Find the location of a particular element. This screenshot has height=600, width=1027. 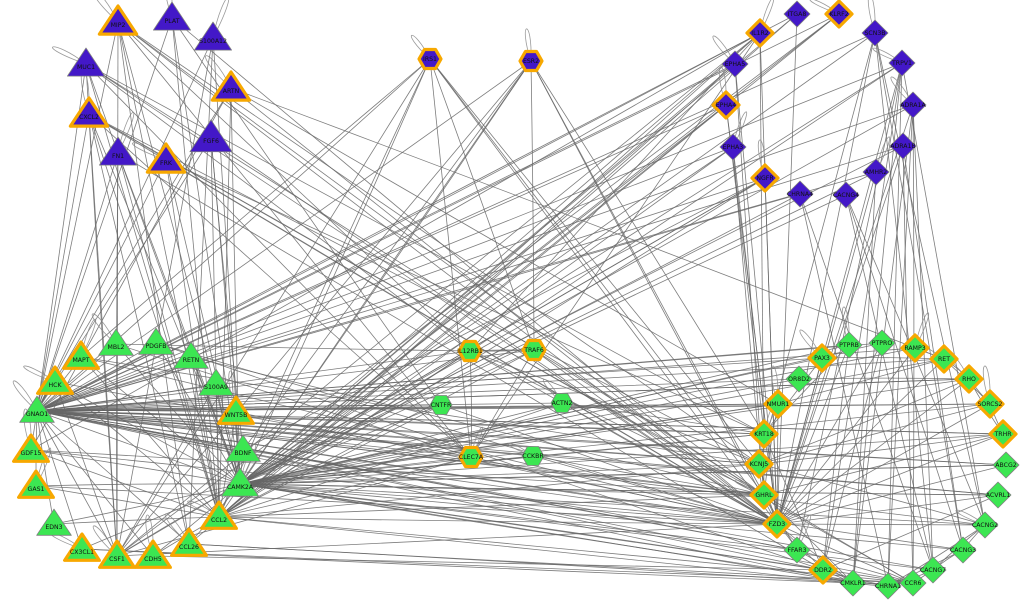

graph-node-edn3 is located at coordinates (54, 522).